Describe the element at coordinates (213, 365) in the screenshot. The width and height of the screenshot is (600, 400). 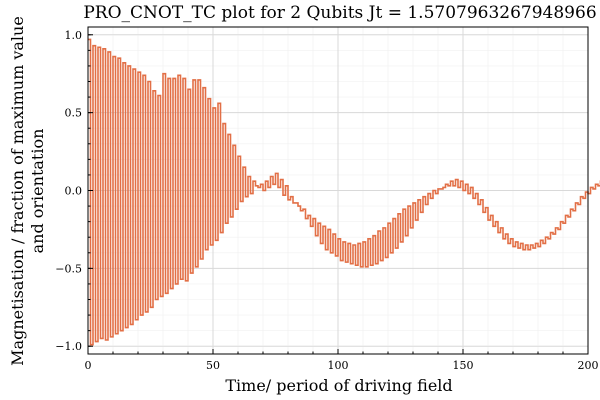
I see `x-tick-label: 50` at that location.